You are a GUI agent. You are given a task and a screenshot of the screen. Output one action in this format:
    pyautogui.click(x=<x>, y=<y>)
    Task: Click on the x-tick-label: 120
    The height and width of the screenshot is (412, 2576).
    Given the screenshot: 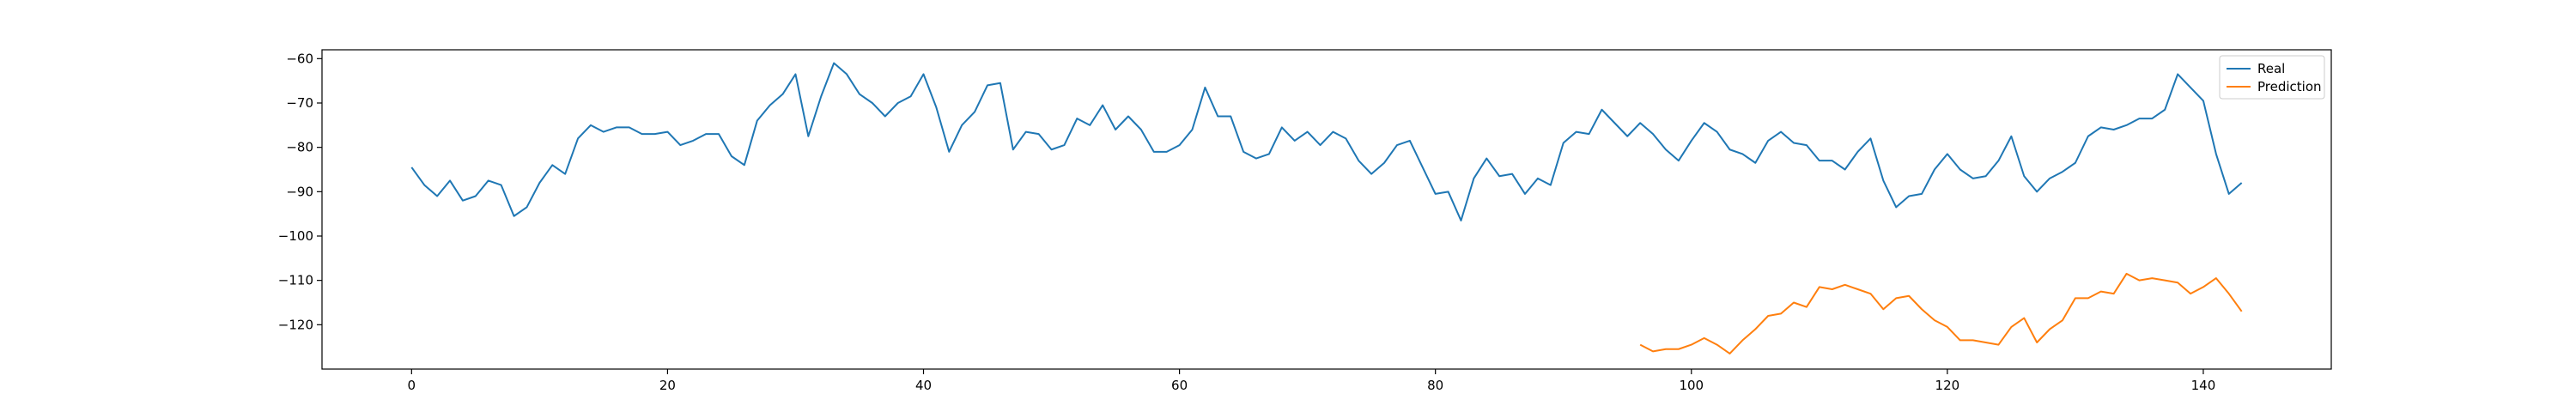 What is the action you would take?
    pyautogui.click(x=1947, y=385)
    